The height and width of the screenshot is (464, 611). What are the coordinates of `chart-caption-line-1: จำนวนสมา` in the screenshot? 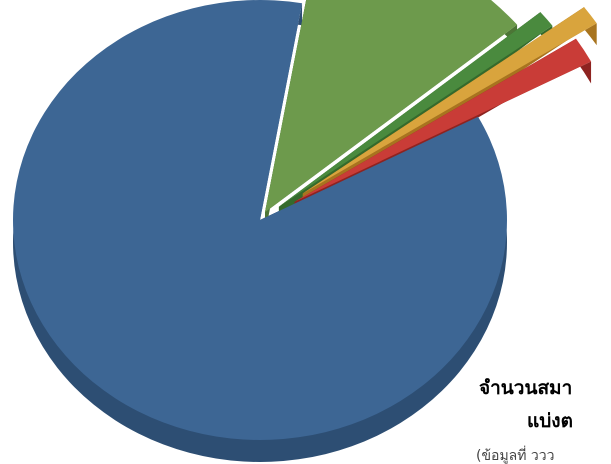 It's located at (526, 388).